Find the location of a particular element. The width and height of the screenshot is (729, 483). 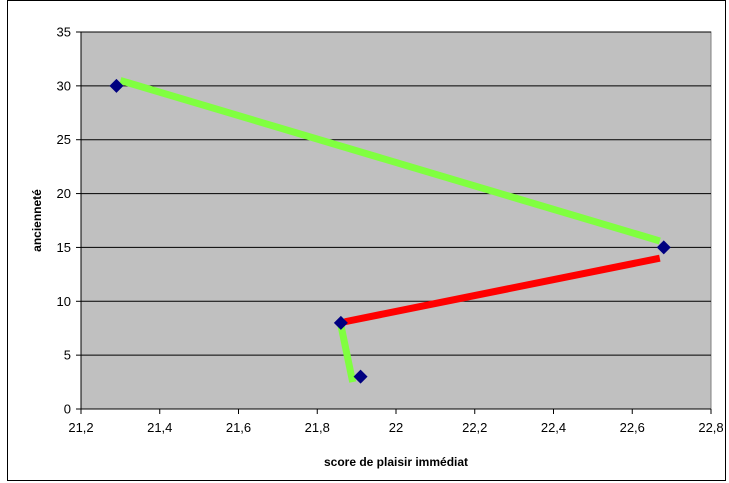

x-tick-label: 21,4 is located at coordinates (159, 427).